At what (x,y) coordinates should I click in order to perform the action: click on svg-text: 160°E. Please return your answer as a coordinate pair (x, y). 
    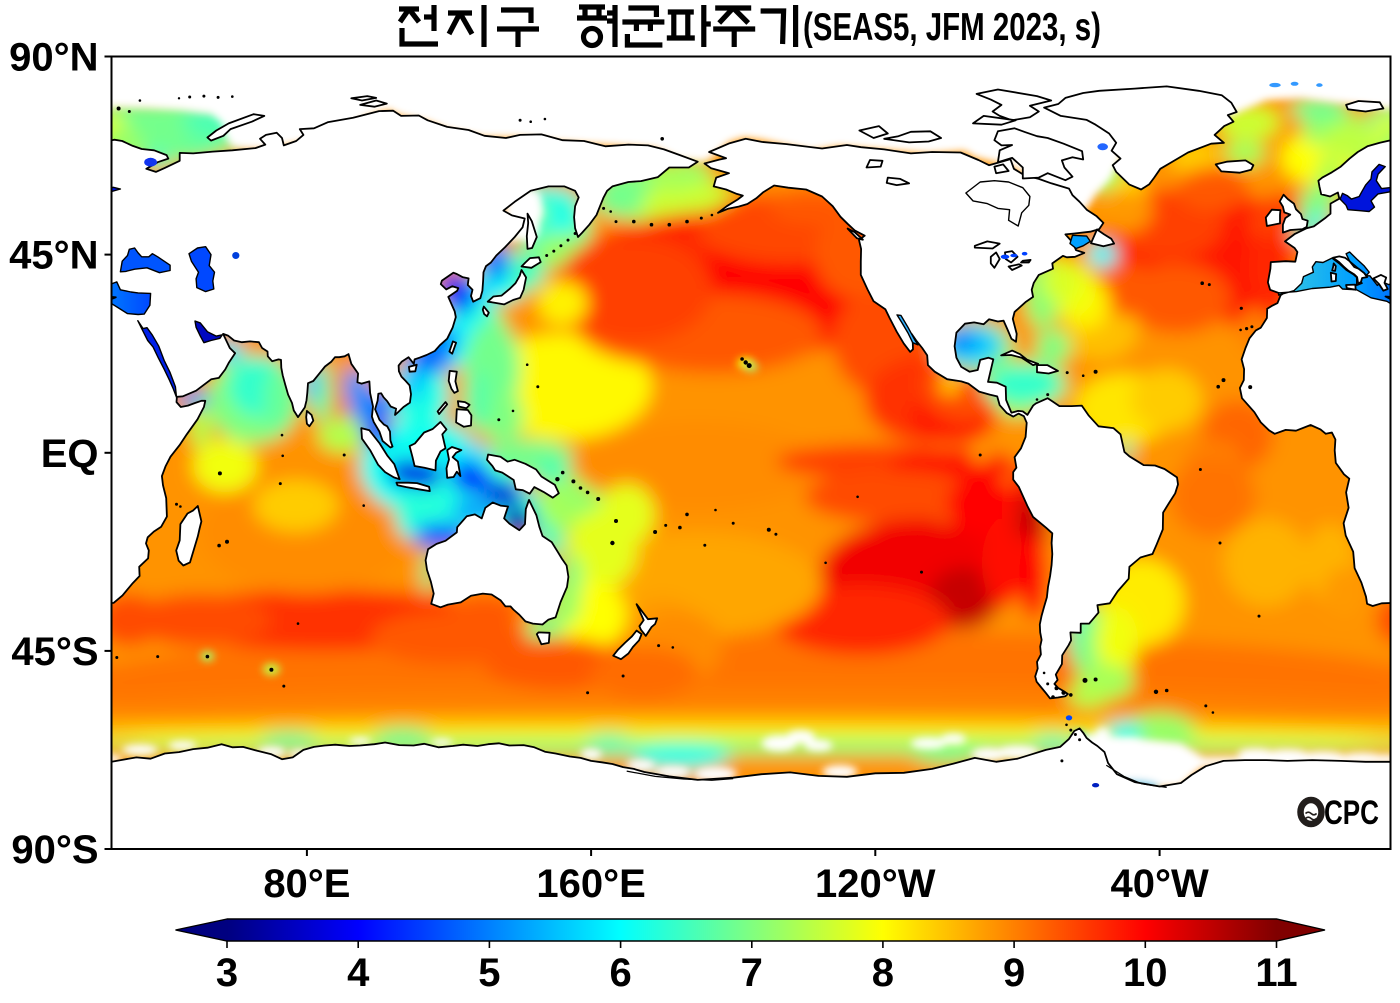
    Looking at the image, I should click on (590, 884).